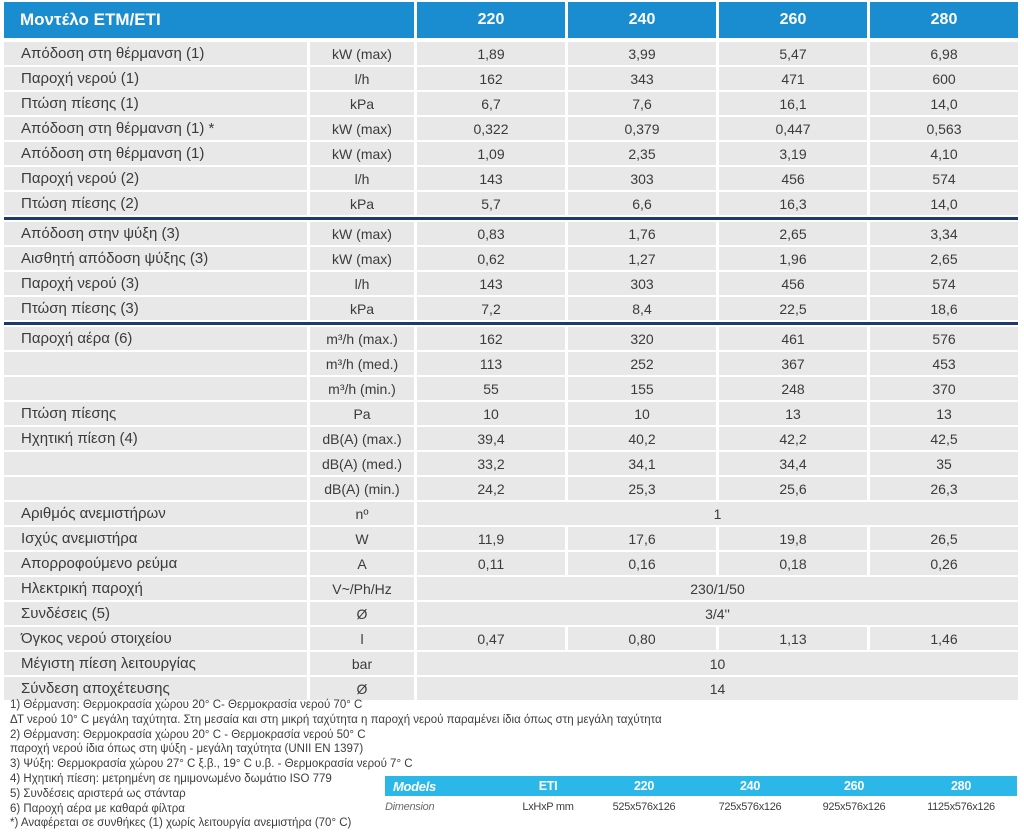 The width and height of the screenshot is (1024, 839). What do you see at coordinates (155, 588) in the screenshot?
I see `row-label: Ηλεκτρική παροχή` at bounding box center [155, 588].